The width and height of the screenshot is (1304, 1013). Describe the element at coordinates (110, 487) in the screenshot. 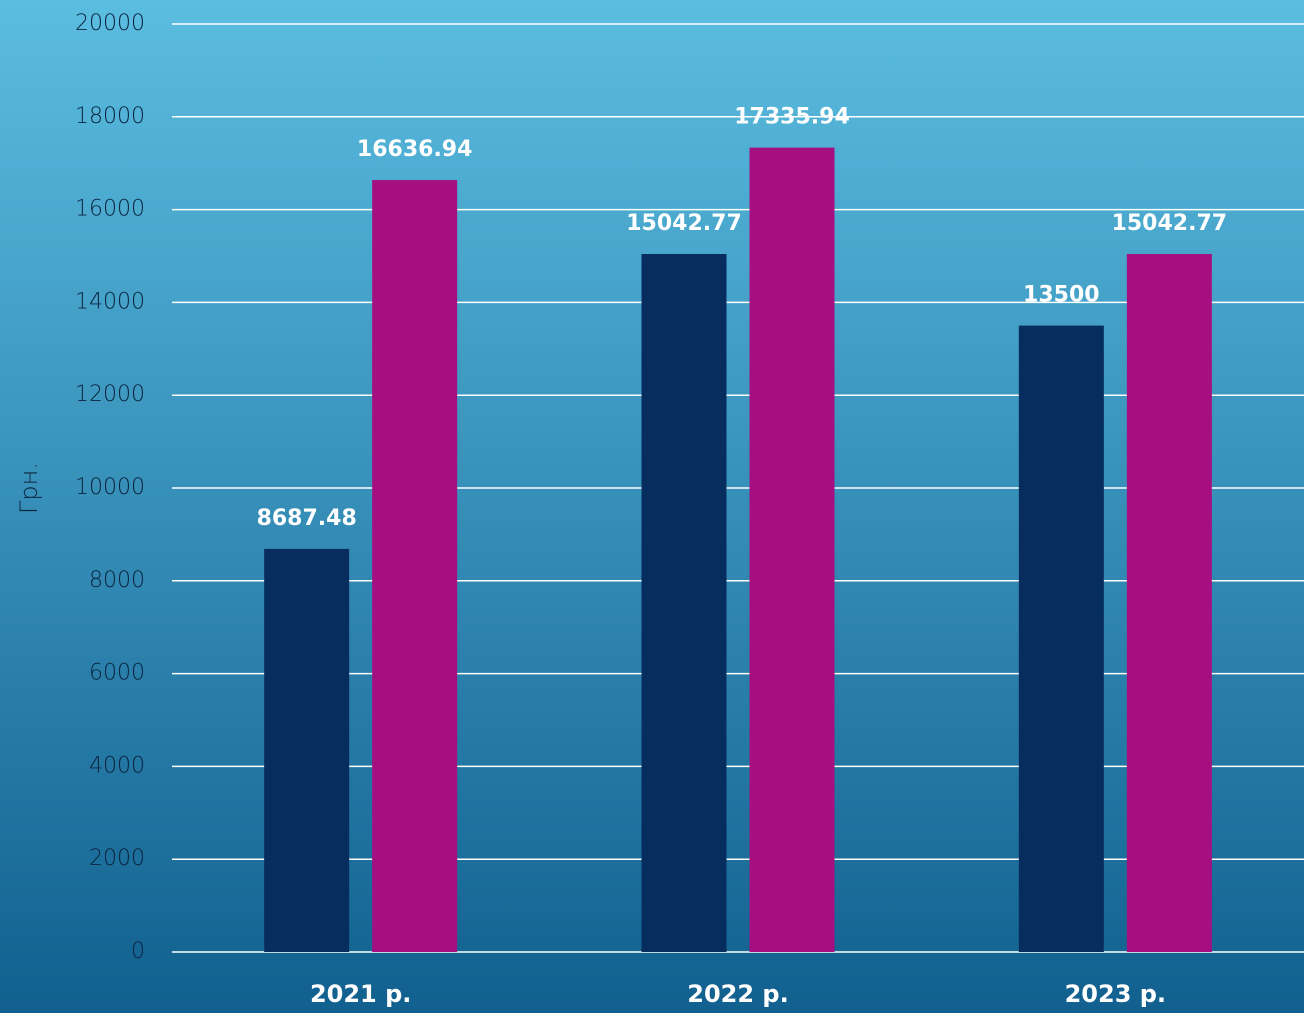

I see `y-tick-label: 10000` at that location.